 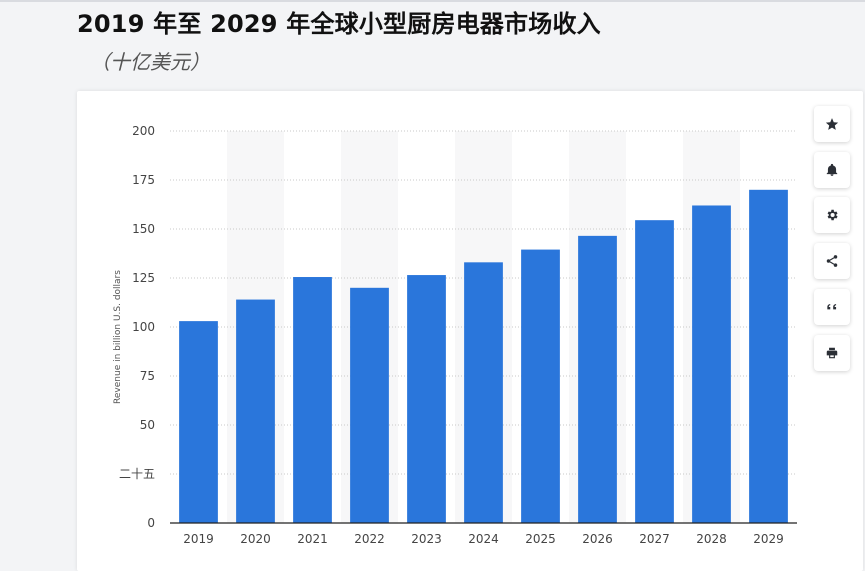 I want to click on gear-icon, so click(x=832, y=215).